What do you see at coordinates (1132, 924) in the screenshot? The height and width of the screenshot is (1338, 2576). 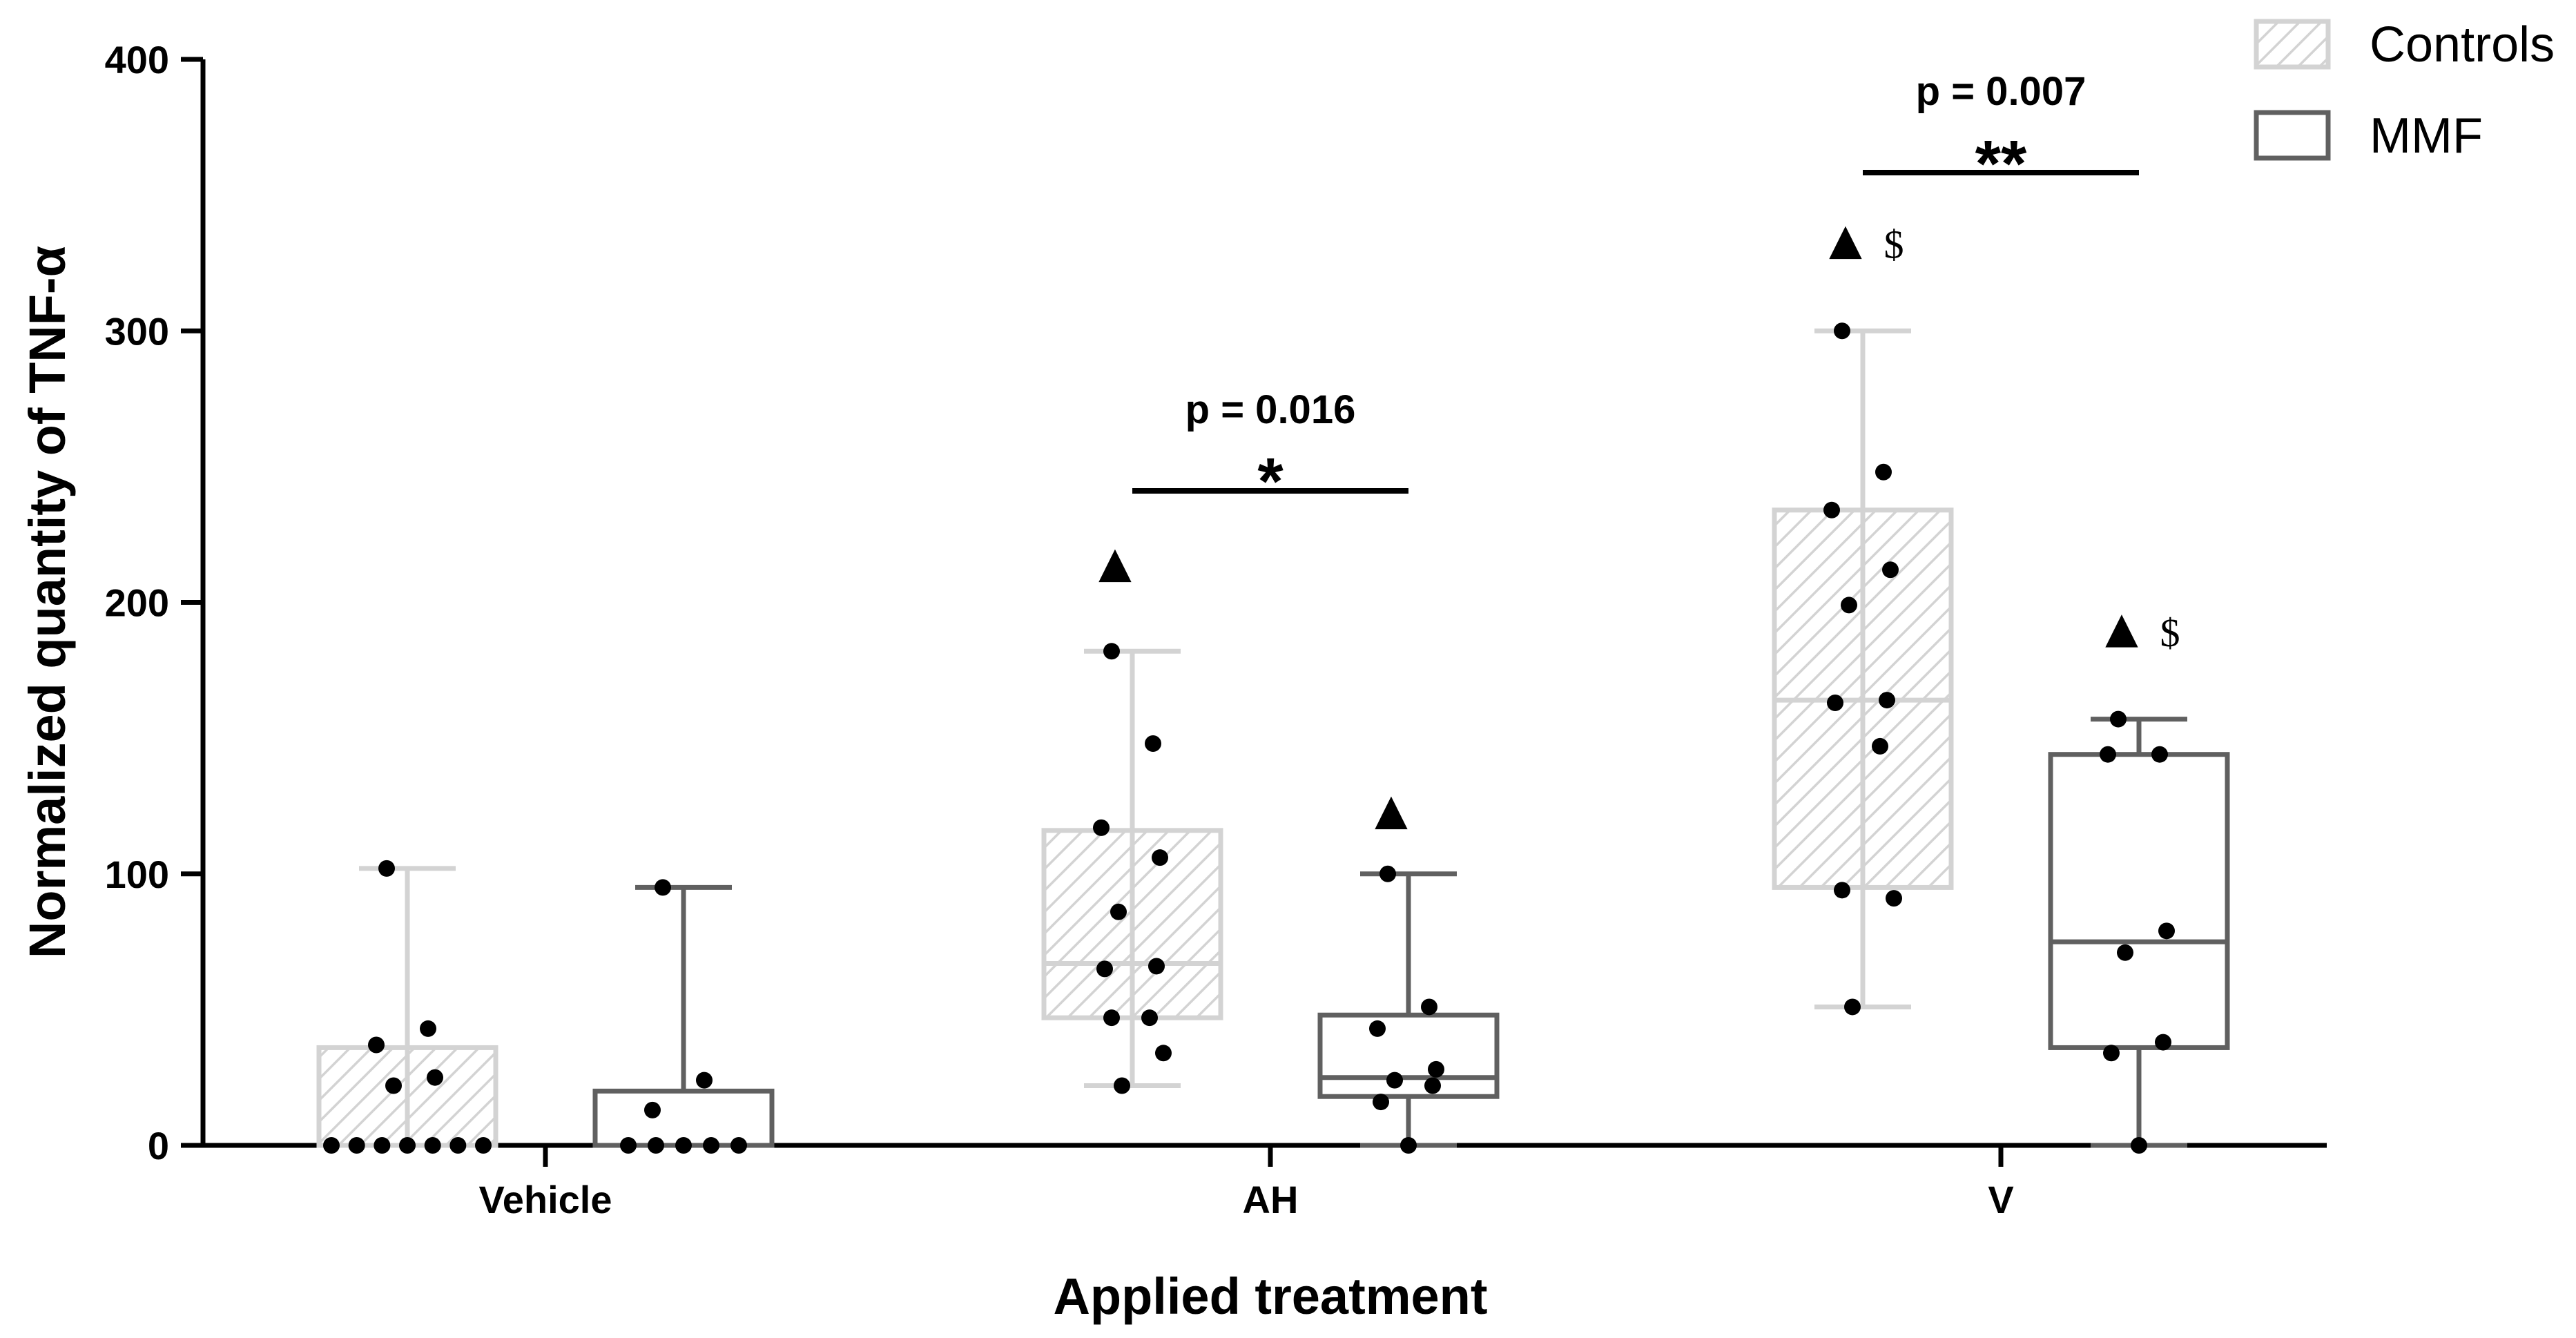 I see `box-controls-ah` at bounding box center [1132, 924].